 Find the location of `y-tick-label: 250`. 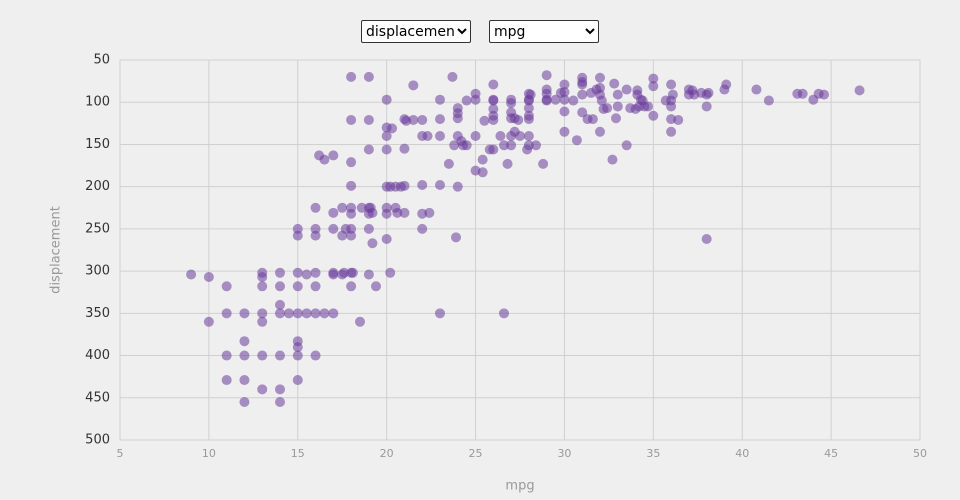

y-tick-label: 250 is located at coordinates (97, 228).